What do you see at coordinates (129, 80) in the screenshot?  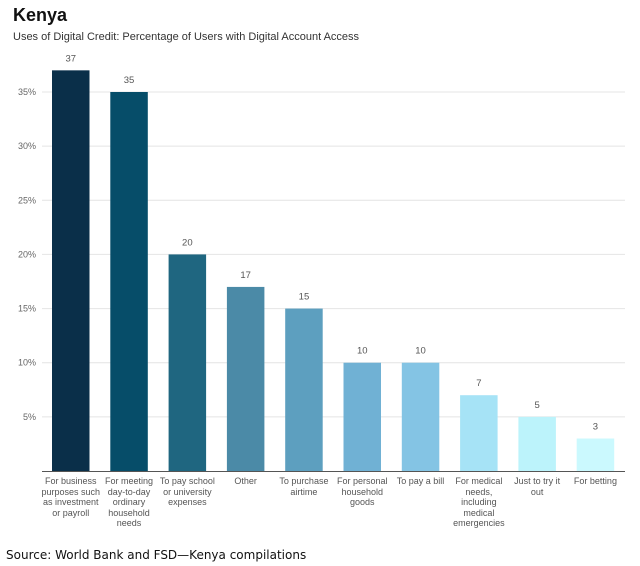 I see `data-label: 35` at bounding box center [129, 80].